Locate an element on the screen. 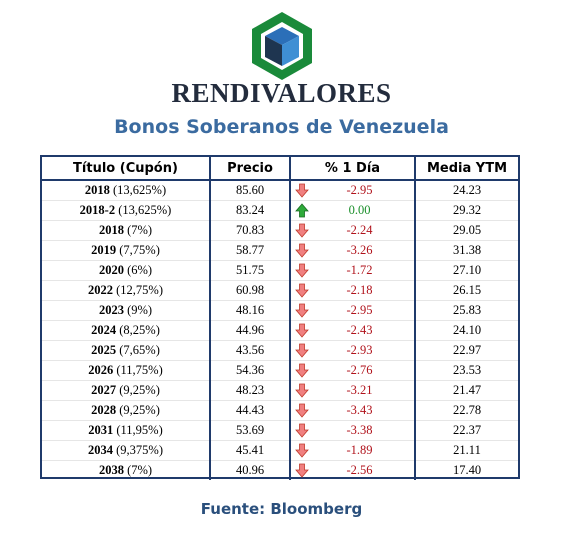  bond-ytm-cell: 23.53 is located at coordinates (466, 370).